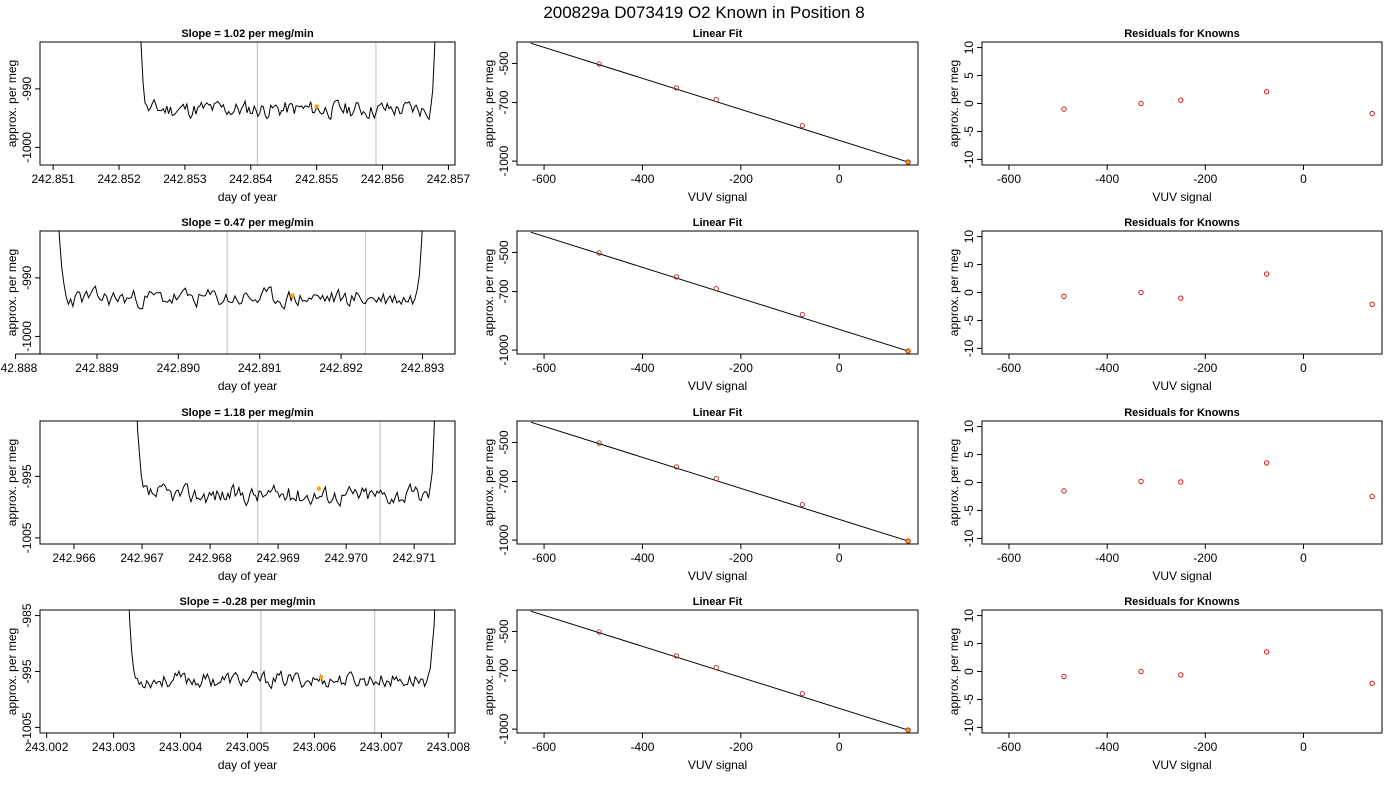  I want to click on y-tick-label: 0, so click(969, 103).